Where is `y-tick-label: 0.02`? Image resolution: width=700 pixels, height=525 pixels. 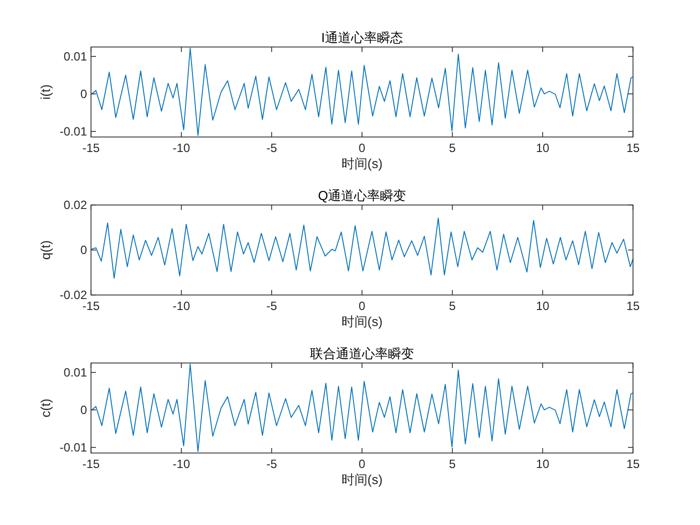
y-tick-label: 0.02 is located at coordinates (76, 205).